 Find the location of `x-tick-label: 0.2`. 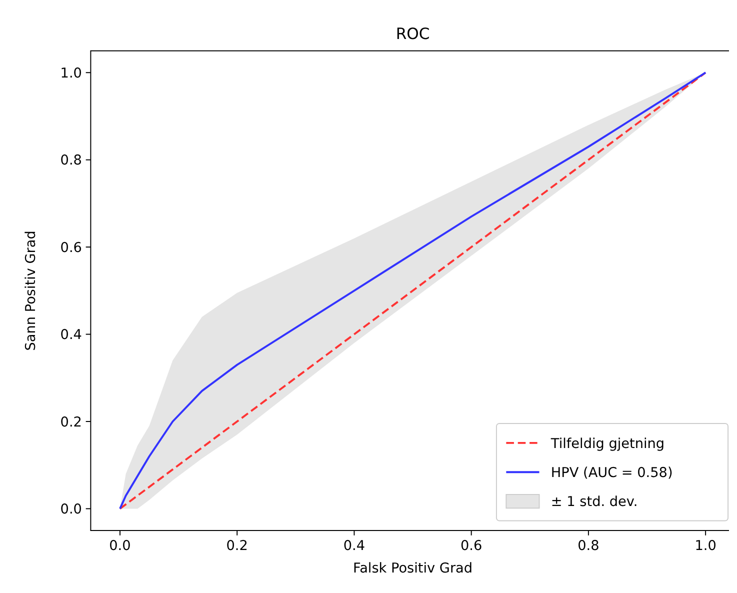

x-tick-label: 0.2 is located at coordinates (237, 546).